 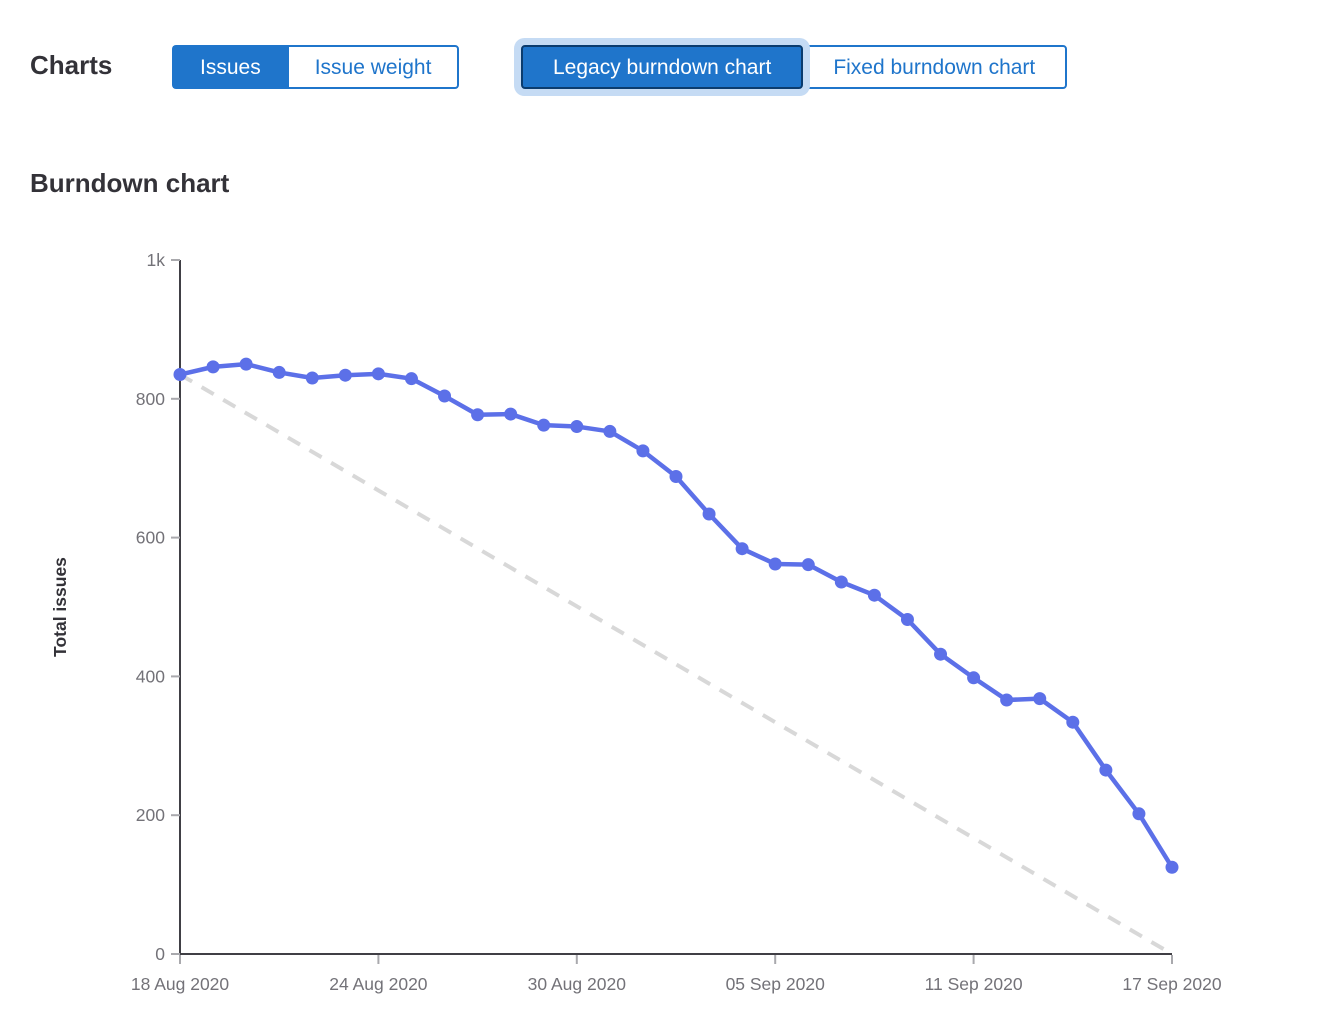 I want to click on issues-toggle-button: Issues, so click(x=229, y=67).